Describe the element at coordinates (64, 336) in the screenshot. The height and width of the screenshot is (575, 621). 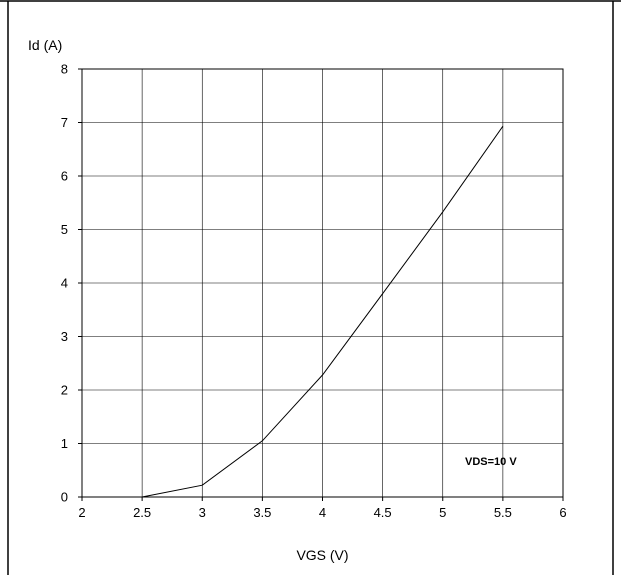
I see `y-tick-label: 3` at that location.